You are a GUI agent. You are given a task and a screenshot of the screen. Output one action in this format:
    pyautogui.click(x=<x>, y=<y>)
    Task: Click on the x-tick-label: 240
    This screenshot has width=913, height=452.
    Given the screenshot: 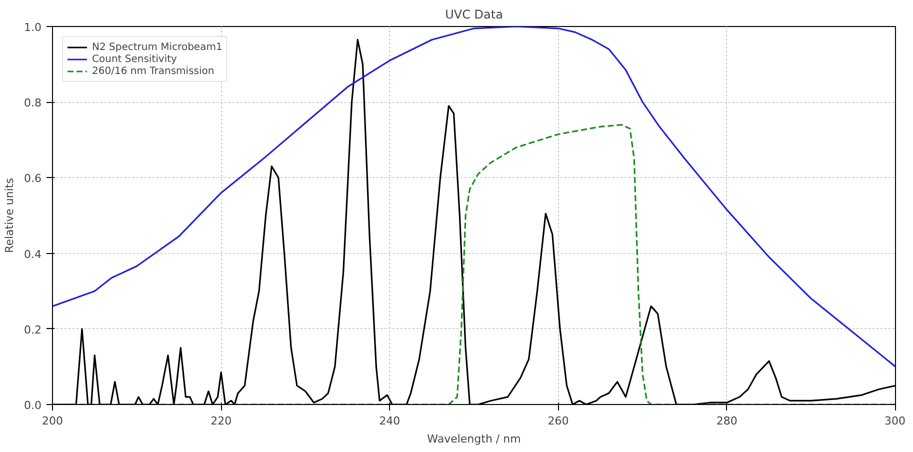 What is the action you would take?
    pyautogui.click(x=389, y=421)
    